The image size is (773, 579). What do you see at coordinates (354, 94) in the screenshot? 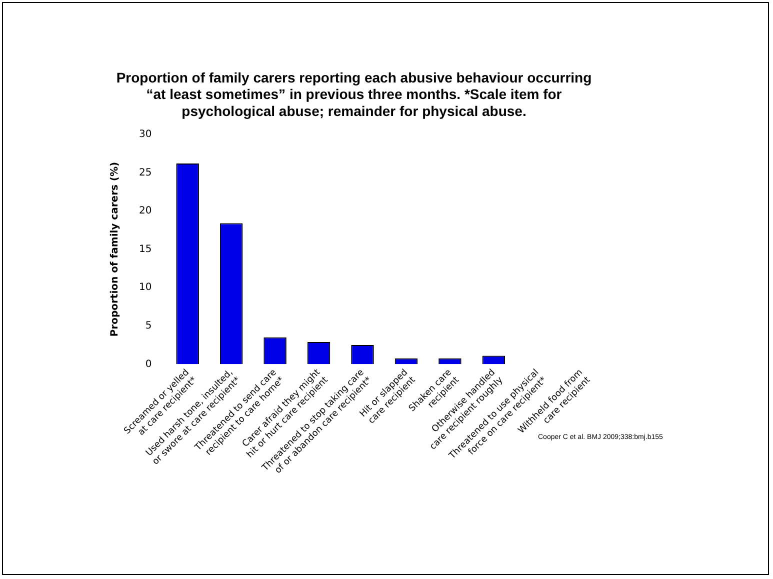
I see `chart-title: Proportion of family carers reporting each abusive behaviour occurring “at least sometimes” in previous three months. *Scale item for psychological abuse; remainder for physical abuse.` at bounding box center [354, 94].